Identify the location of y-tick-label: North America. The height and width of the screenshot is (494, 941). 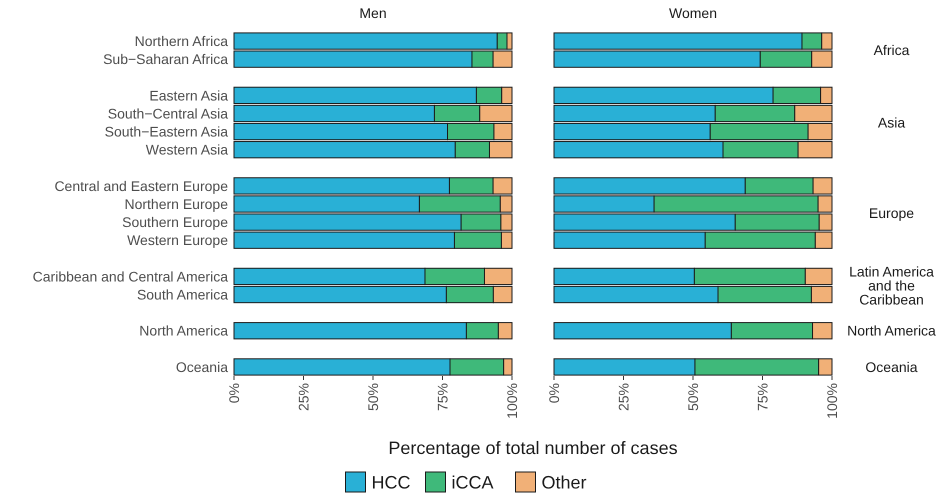
(183, 330).